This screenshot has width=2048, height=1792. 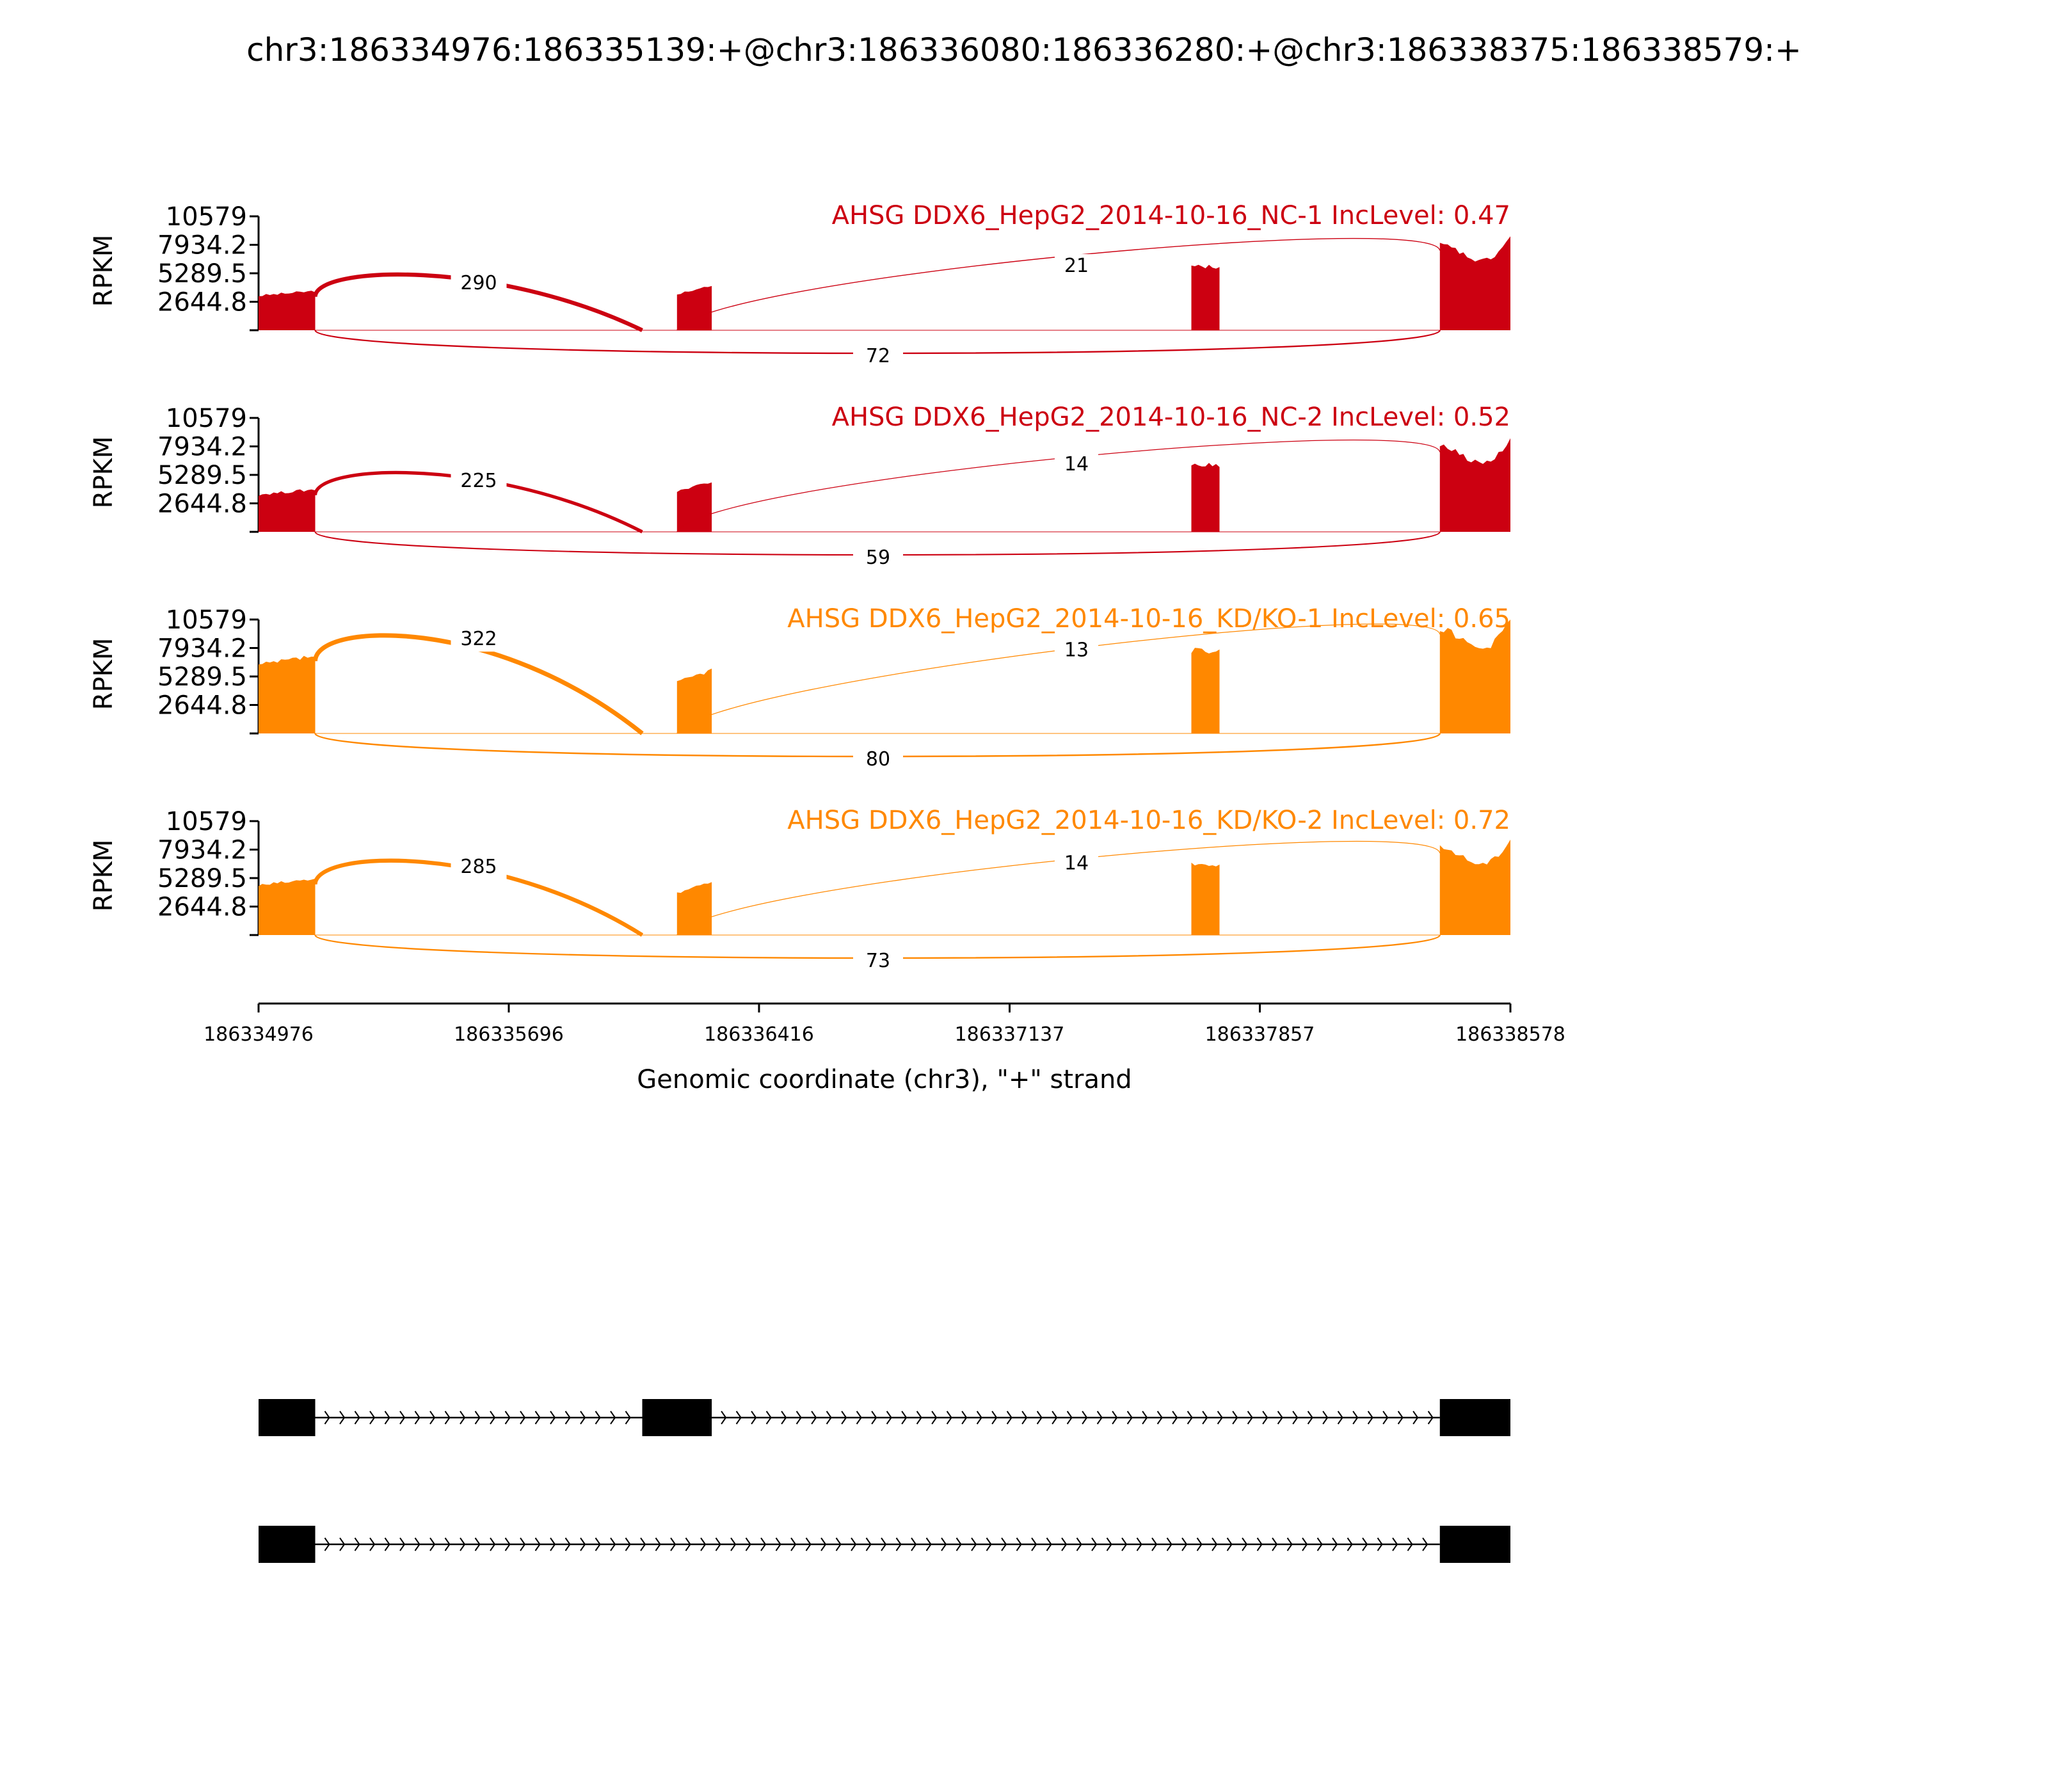 What do you see at coordinates (509, 1034) in the screenshot?
I see `x-tick-label: 186335696` at bounding box center [509, 1034].